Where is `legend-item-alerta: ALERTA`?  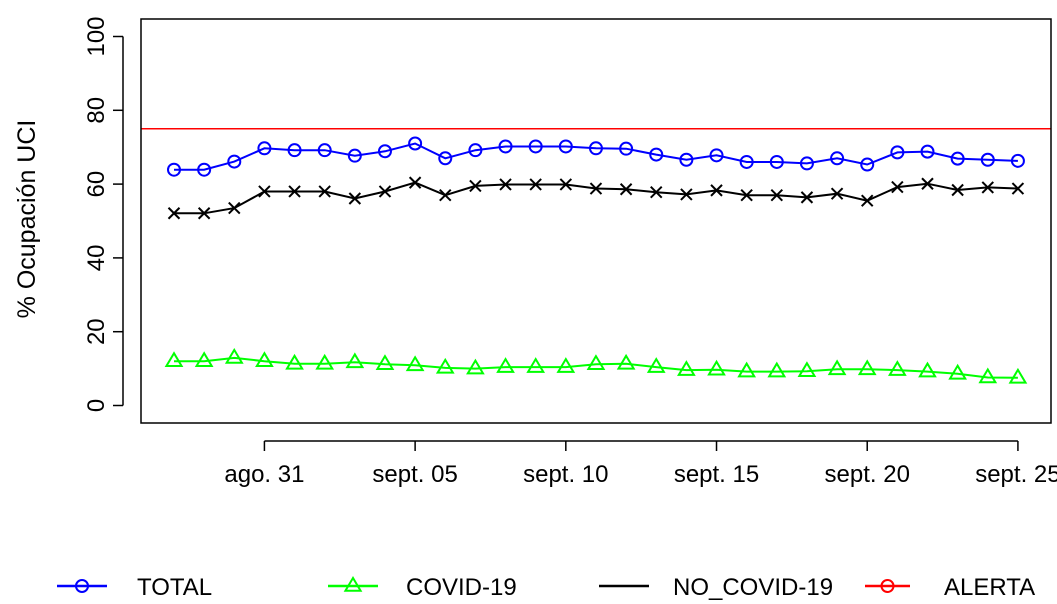
legend-item-alerta: ALERTA is located at coordinates (950, 587).